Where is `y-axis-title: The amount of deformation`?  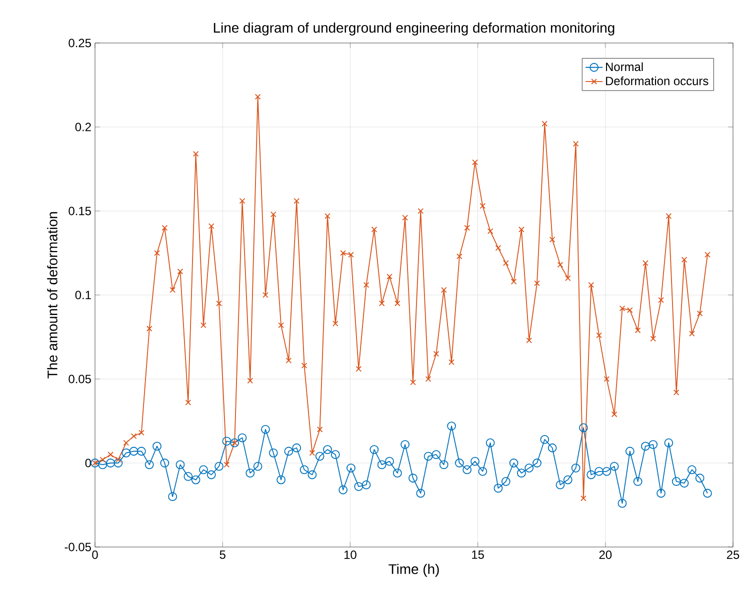 y-axis-title: The amount of deformation is located at coordinates (52, 295).